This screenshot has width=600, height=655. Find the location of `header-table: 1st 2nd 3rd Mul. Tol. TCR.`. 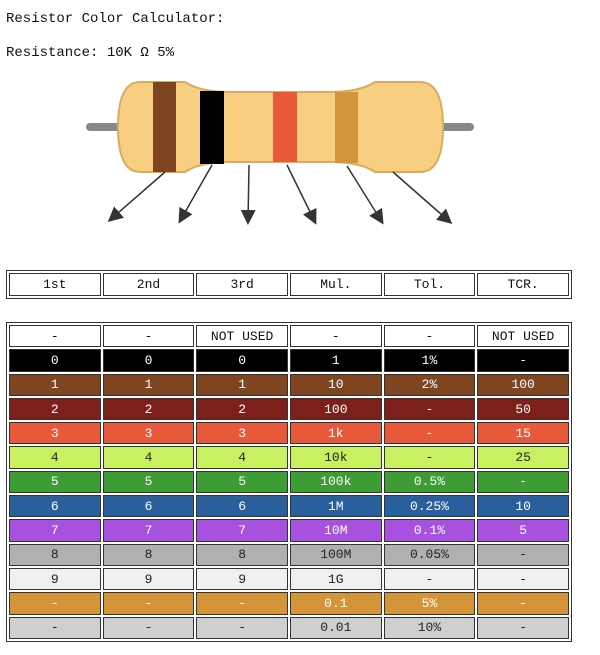

header-table: 1st 2nd 3rd Mul. Tol. TCR. is located at coordinates (289, 284).